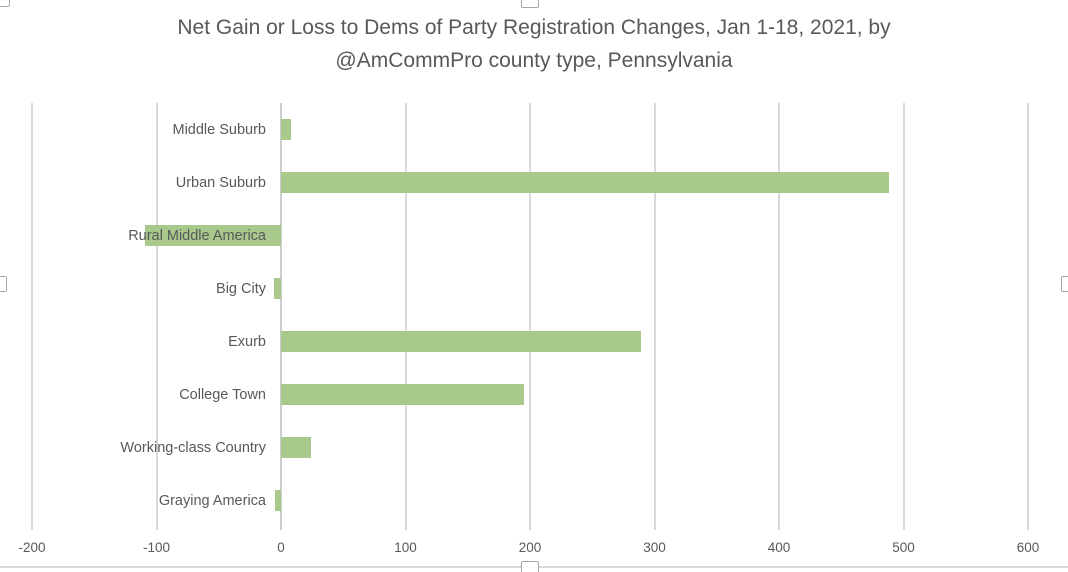 The width and height of the screenshot is (1068, 572). Describe the element at coordinates (286, 129) in the screenshot. I see `bar-middle-suburb` at that location.